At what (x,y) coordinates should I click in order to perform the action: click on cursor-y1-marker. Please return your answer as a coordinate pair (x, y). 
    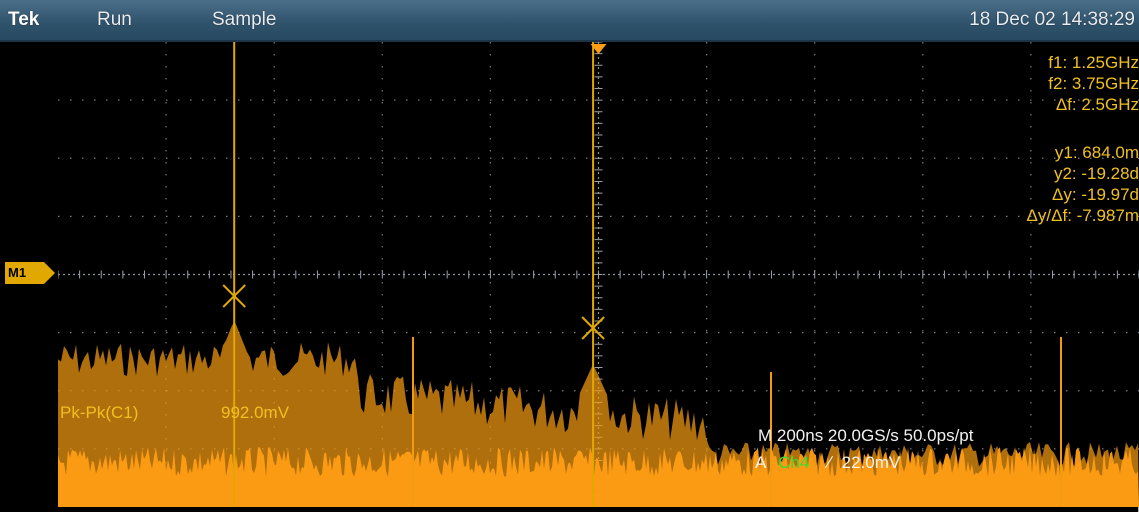
    Looking at the image, I should click on (234, 296).